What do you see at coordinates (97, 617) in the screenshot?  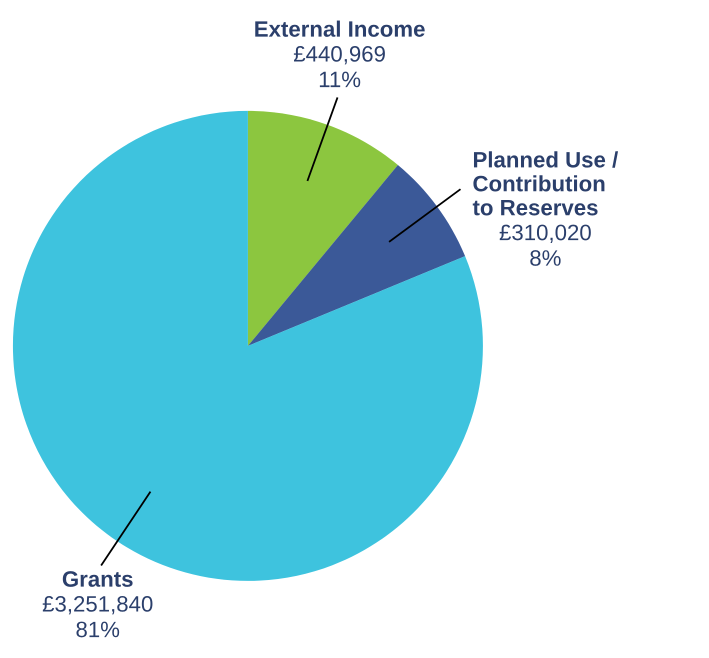 I see `data-label: £3,251,840 81%` at bounding box center [97, 617].